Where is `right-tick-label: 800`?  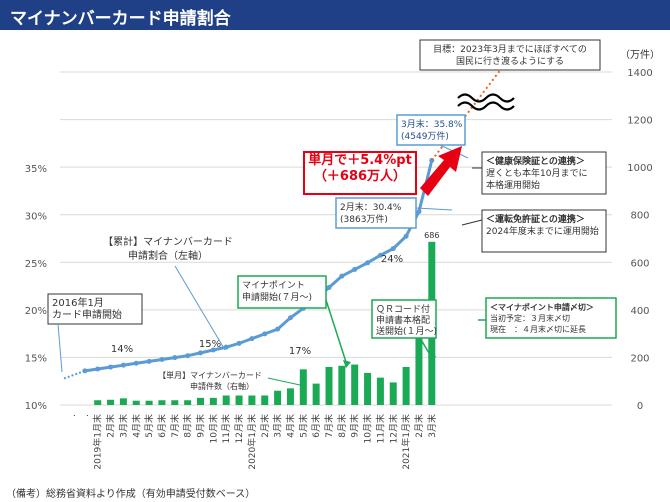 right-tick-label: 800 is located at coordinates (639, 216).